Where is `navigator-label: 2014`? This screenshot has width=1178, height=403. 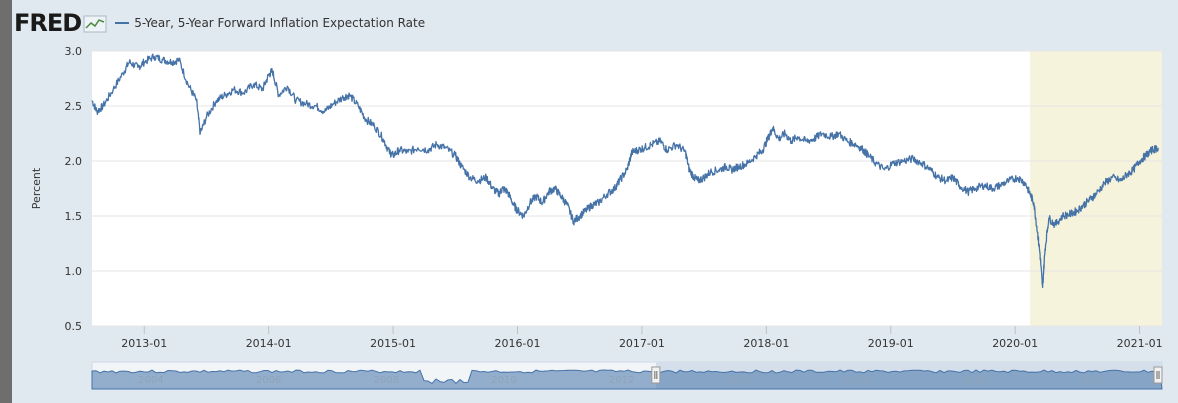 navigator-label: 2014 is located at coordinates (739, 380).